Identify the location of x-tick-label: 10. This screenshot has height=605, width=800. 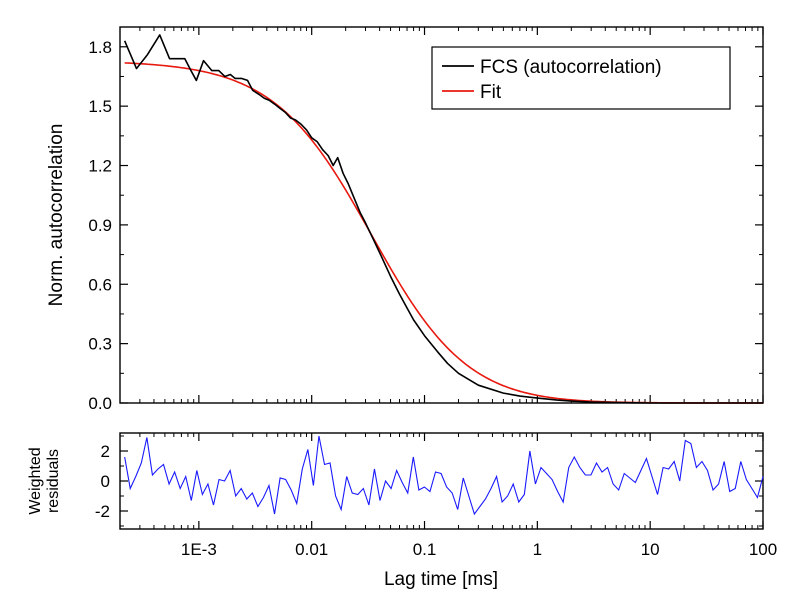
(650, 549).